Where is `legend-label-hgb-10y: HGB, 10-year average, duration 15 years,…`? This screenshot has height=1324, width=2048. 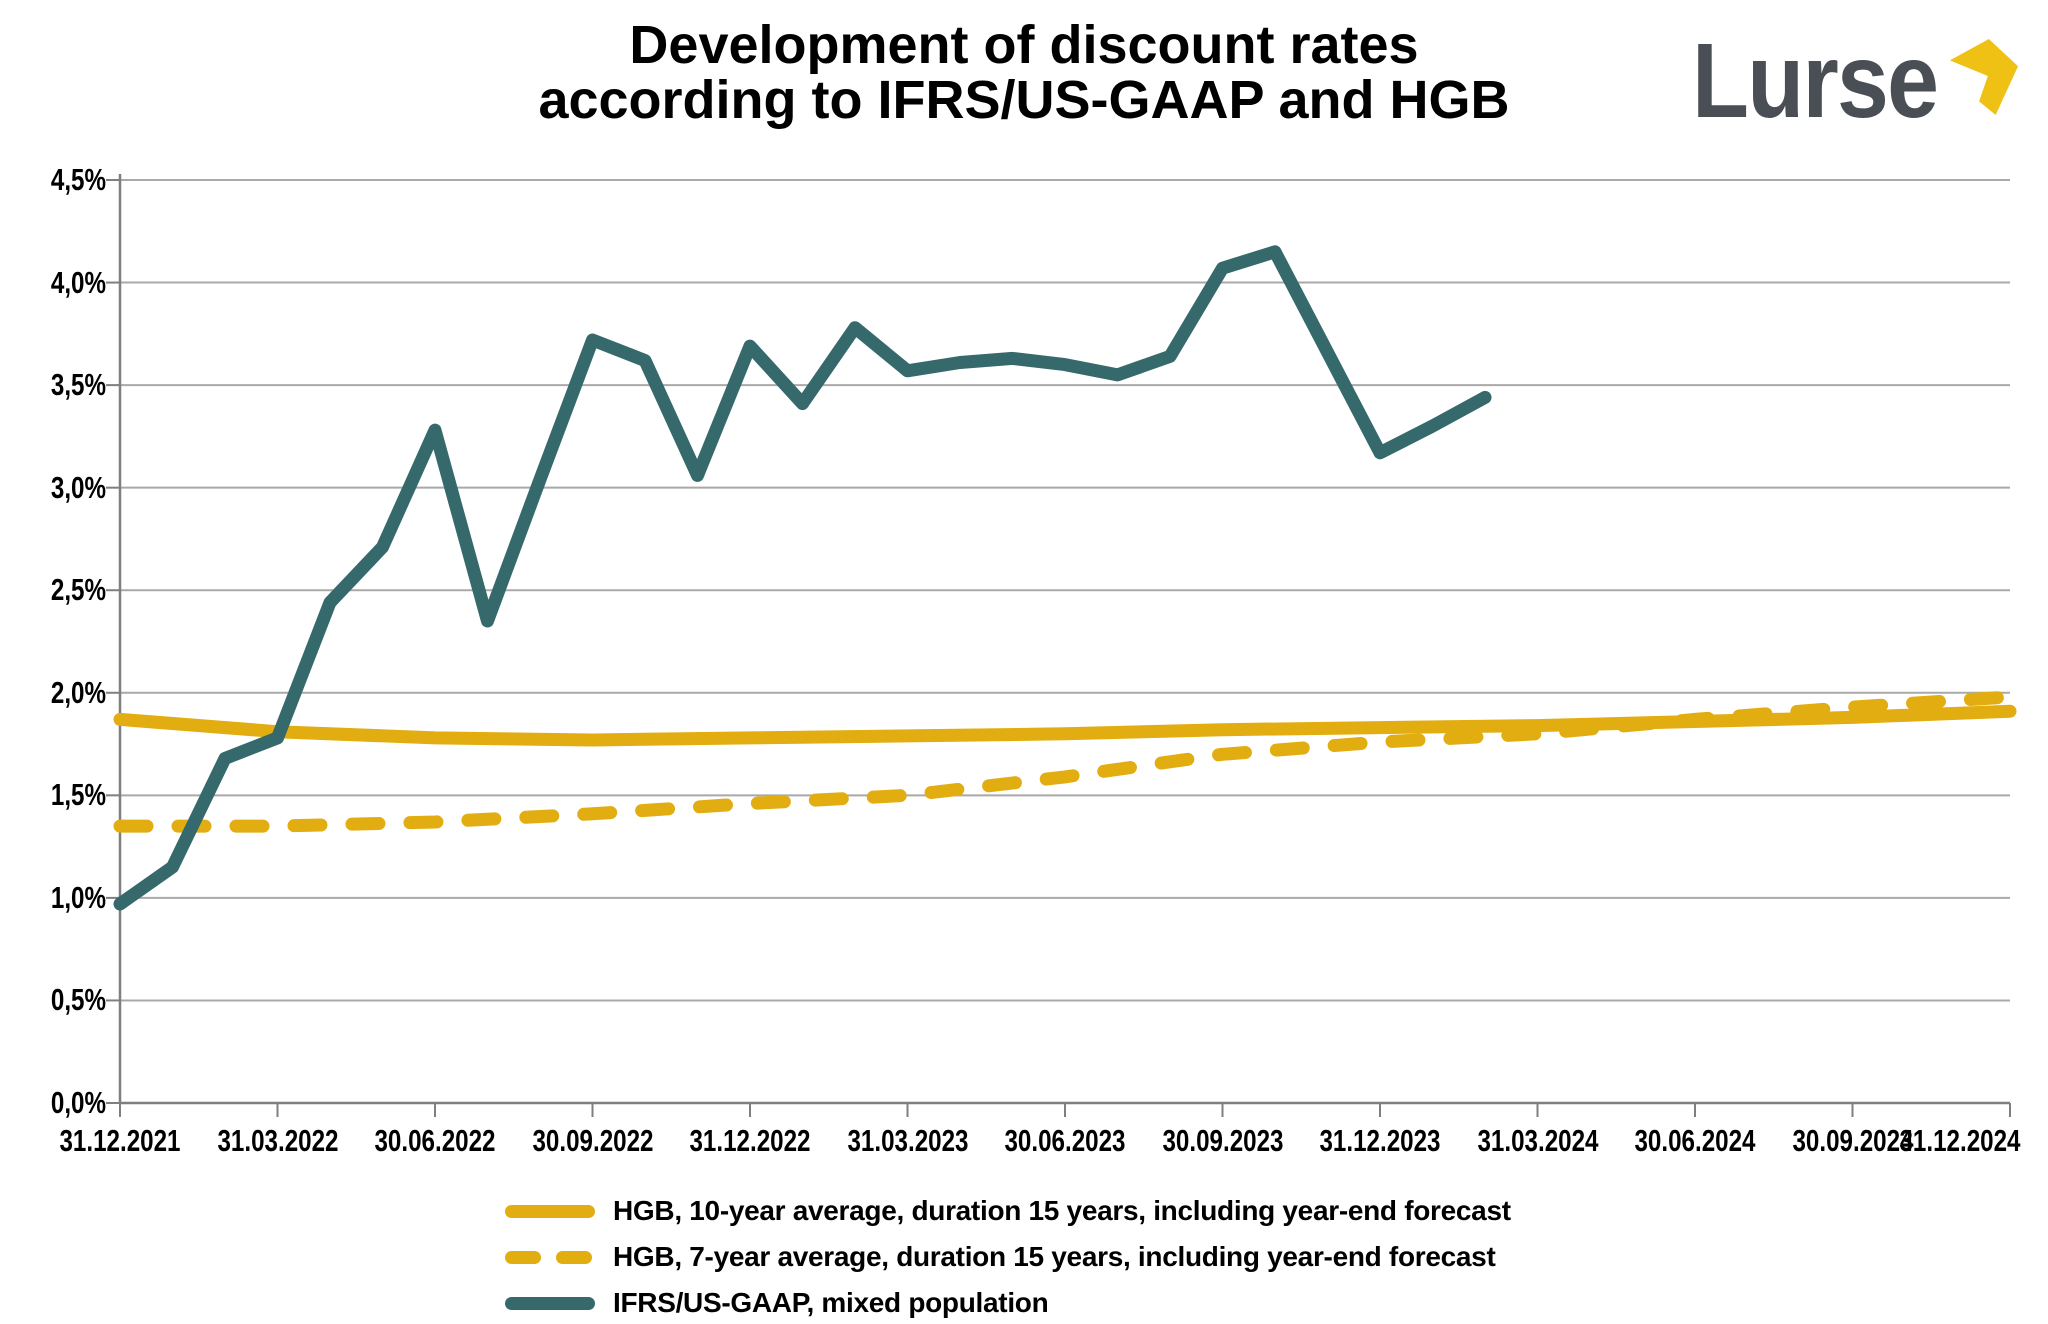
legend-label-hgb-10y: HGB, 10-year average, duration 15 years,… is located at coordinates (1062, 1210).